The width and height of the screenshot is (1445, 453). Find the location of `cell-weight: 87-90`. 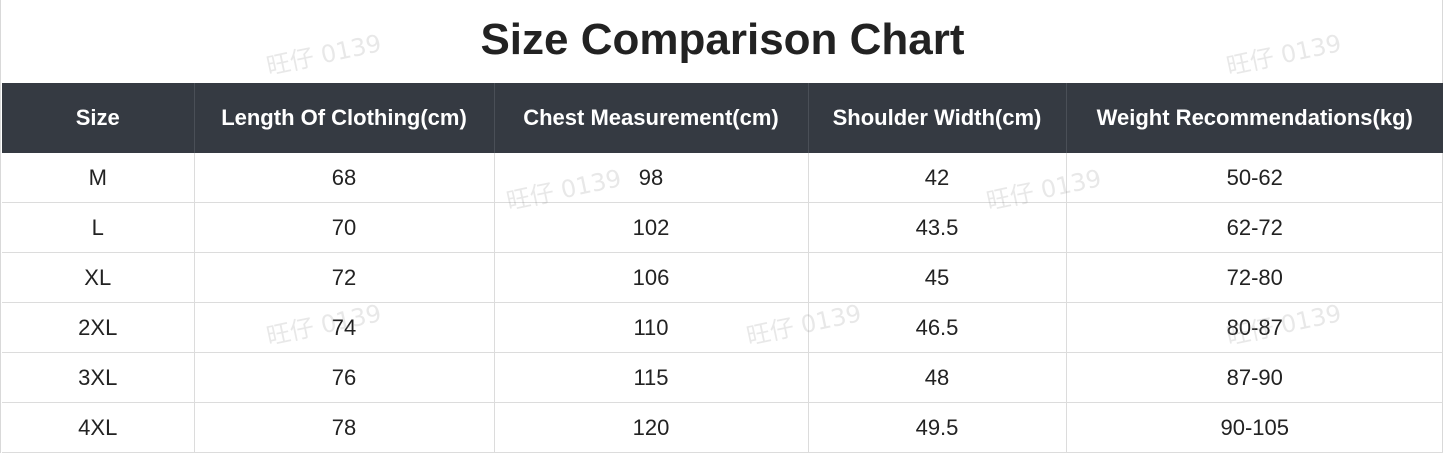

cell-weight: 87-90 is located at coordinates (1254, 377).